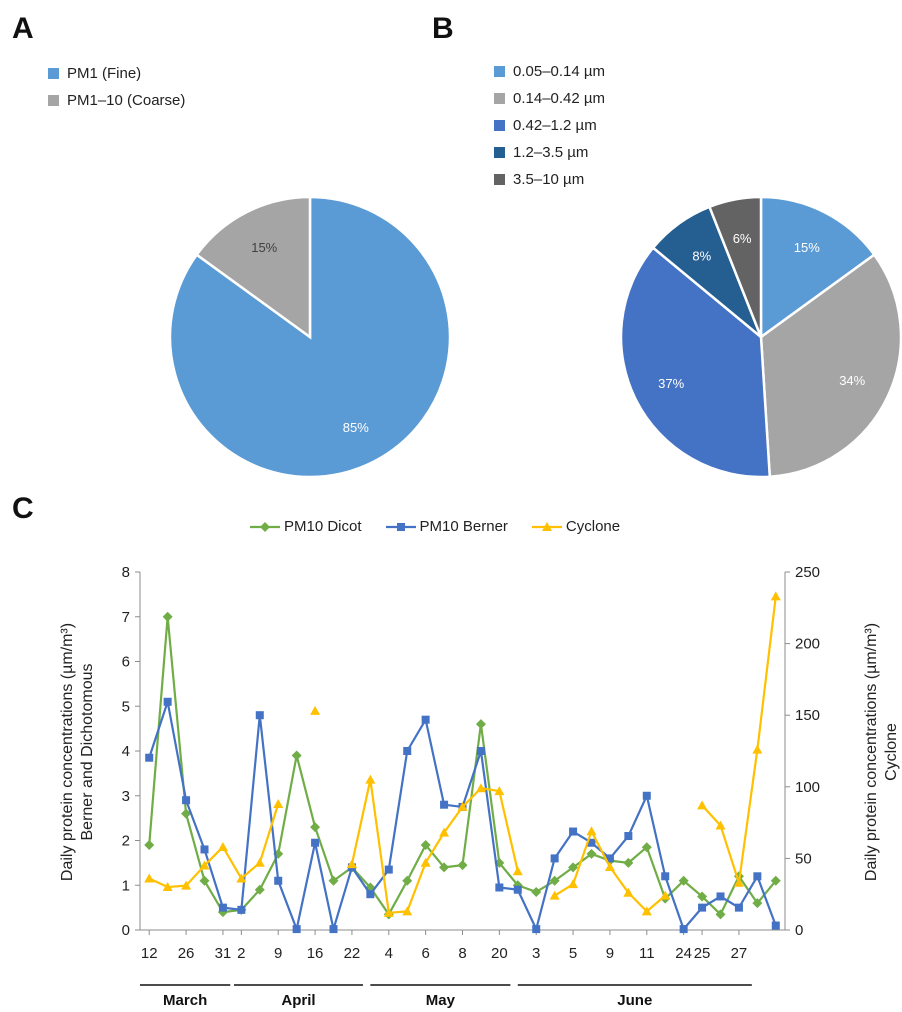  I want to click on legend-triangle-icon, so click(546, 526).